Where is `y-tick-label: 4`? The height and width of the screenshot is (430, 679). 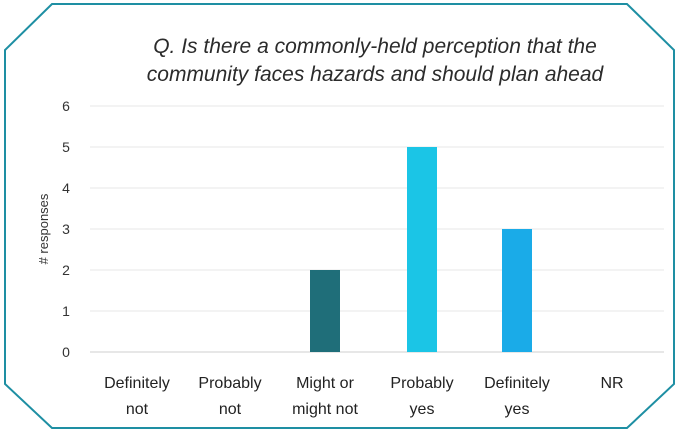
y-tick-label: 4 is located at coordinates (66, 188).